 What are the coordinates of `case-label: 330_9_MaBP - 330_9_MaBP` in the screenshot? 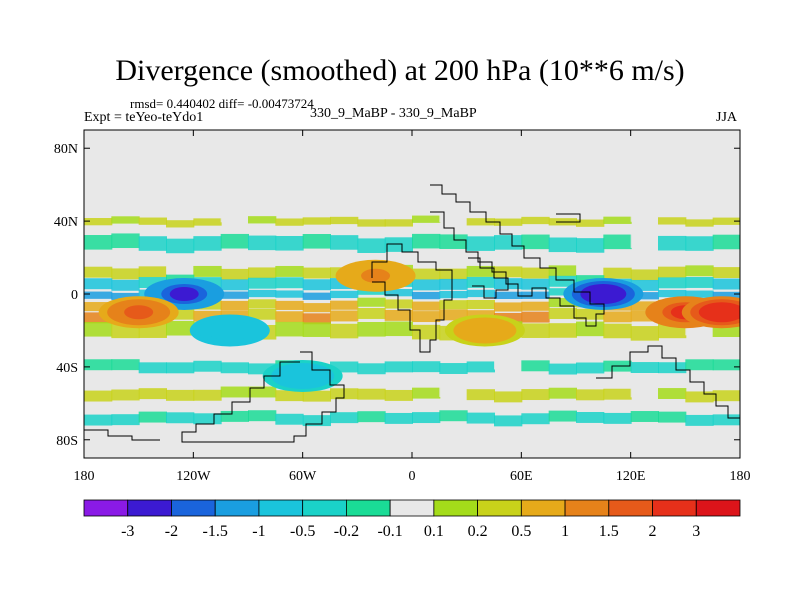 It's located at (393, 113).